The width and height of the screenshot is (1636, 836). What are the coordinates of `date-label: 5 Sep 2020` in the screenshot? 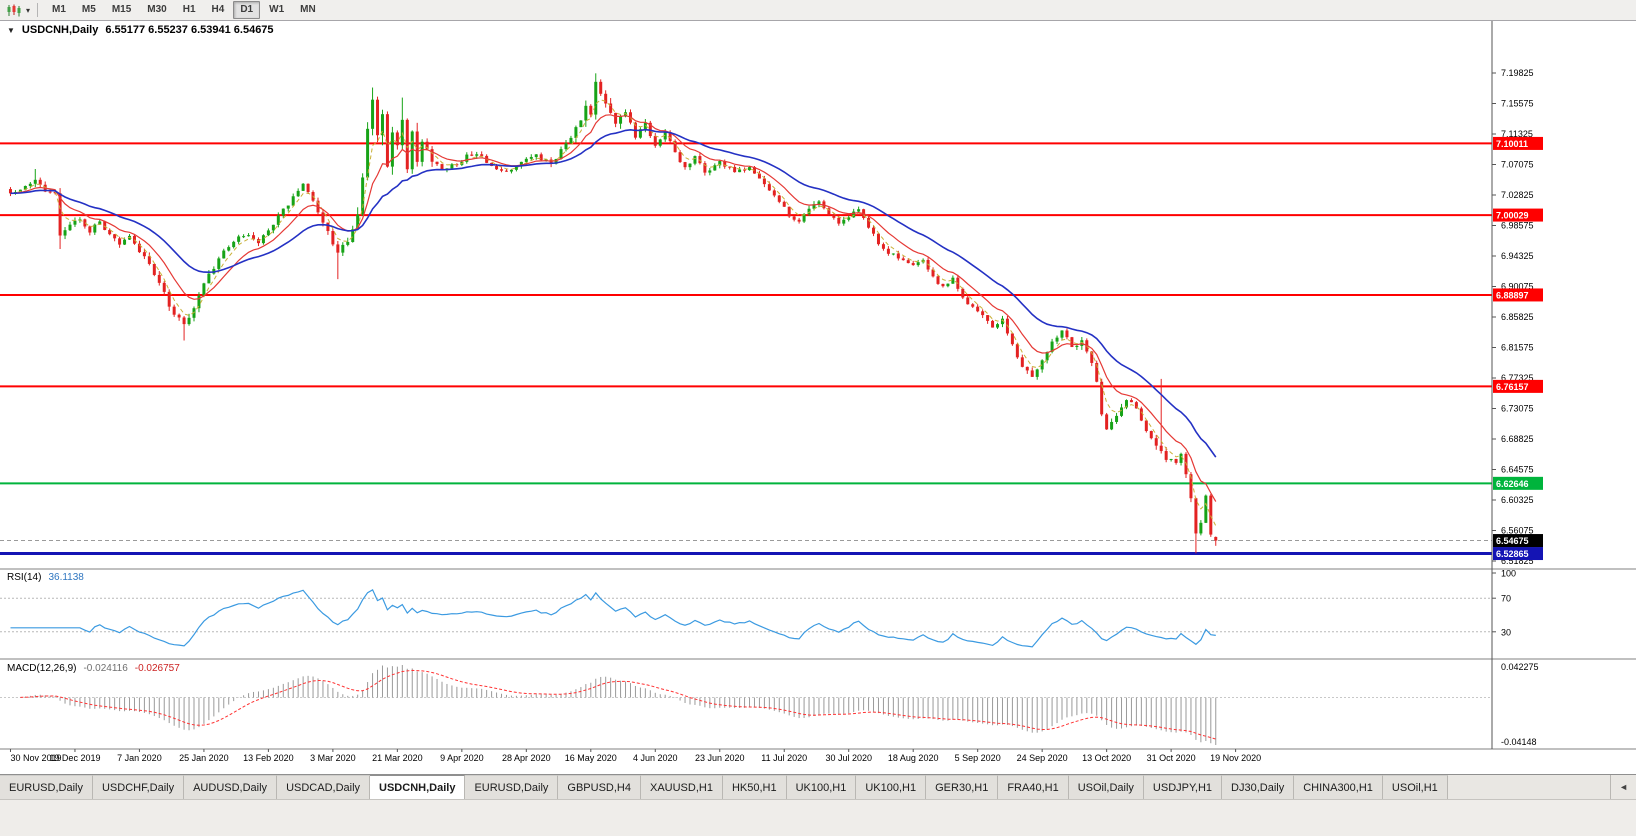 It's located at (978, 758).